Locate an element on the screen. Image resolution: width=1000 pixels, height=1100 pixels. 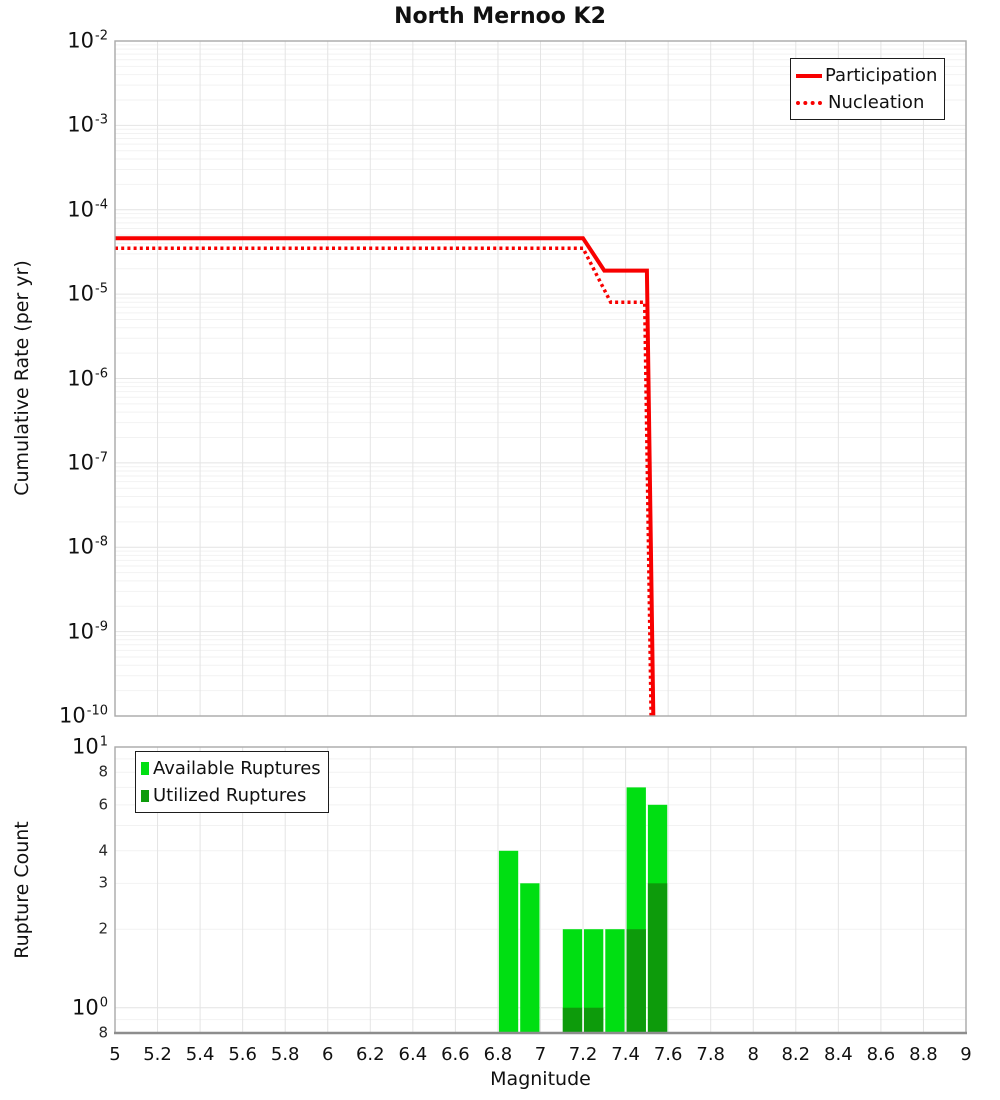
legend-item-available: Available Ruptures is located at coordinates (231, 768).